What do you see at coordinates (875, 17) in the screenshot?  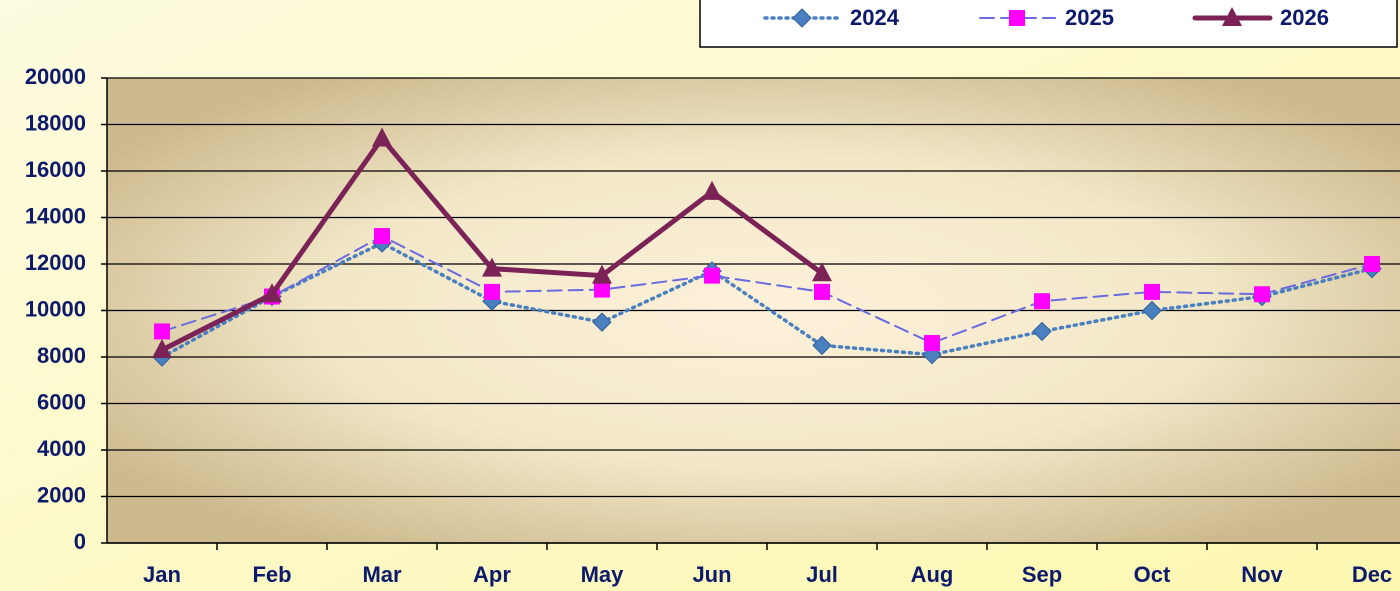 I see `legend-label: 2024` at bounding box center [875, 17].